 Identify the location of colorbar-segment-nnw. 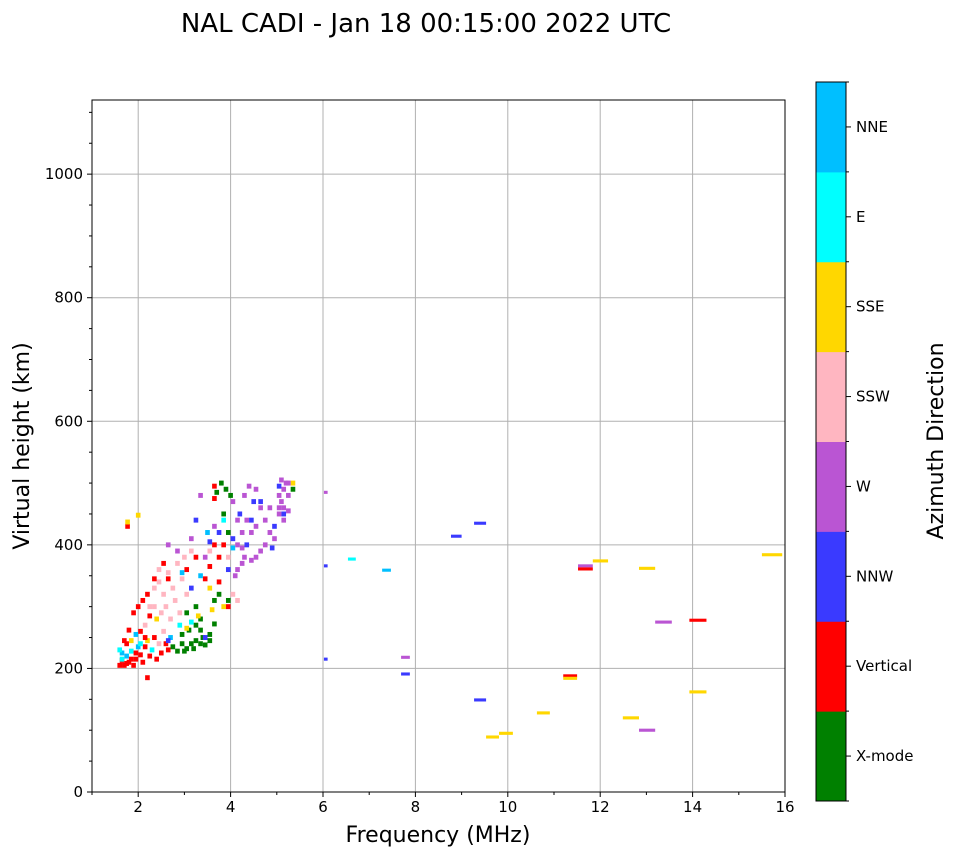
(831, 576).